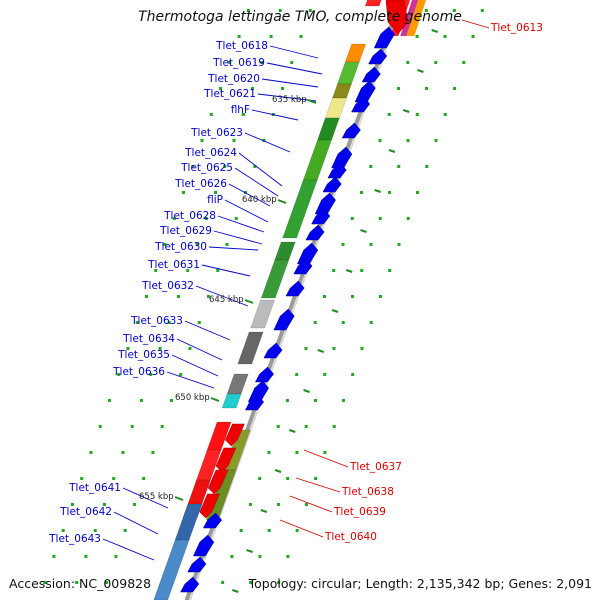 The image size is (600, 600). I want to click on gene-label-tlet_0642: Tlet_0642, so click(85, 512).